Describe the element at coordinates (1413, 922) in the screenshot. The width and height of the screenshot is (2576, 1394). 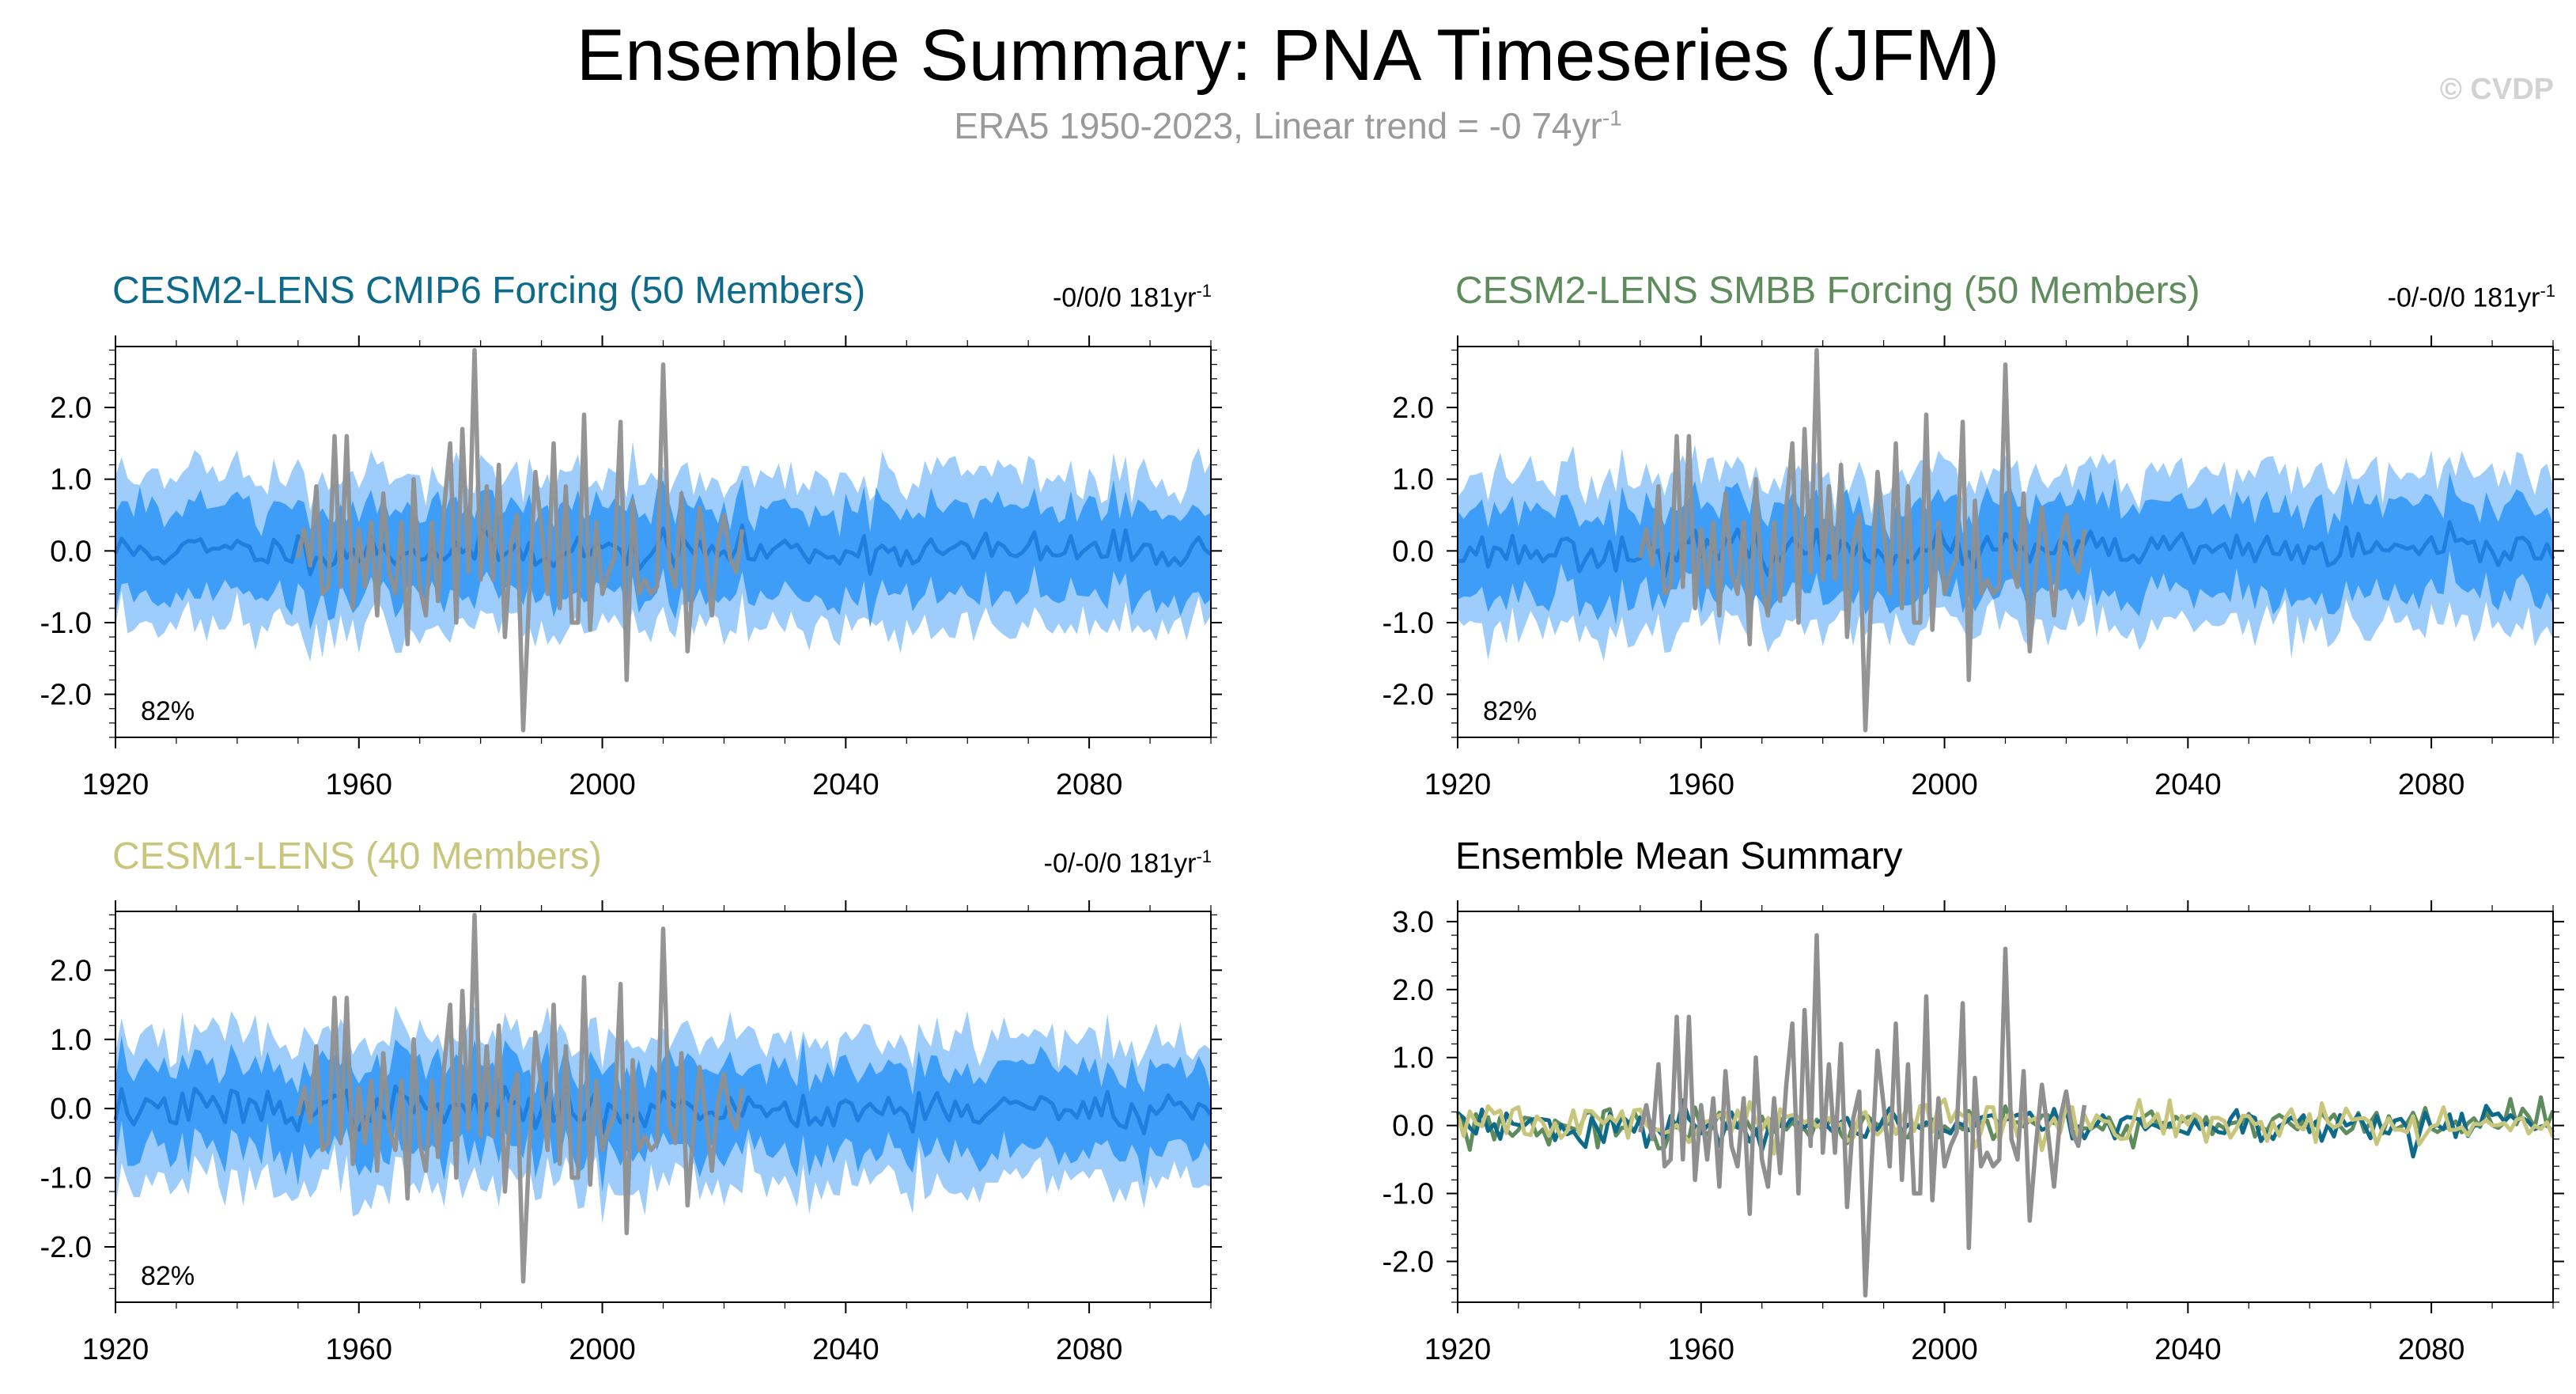
I see `y-tick-label: 3.0` at that location.